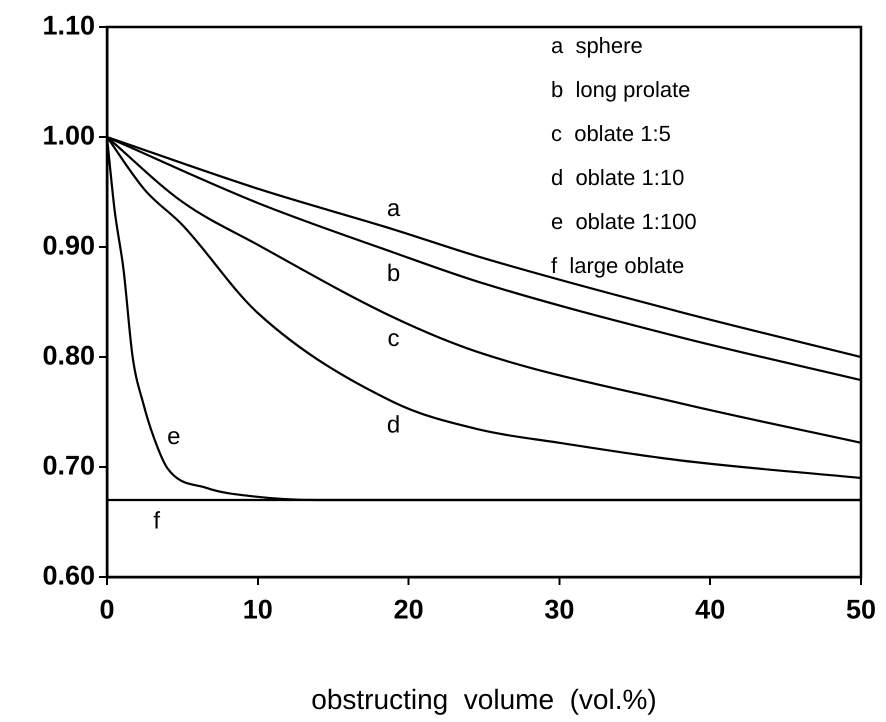  What do you see at coordinates (68, 245) in the screenshot?
I see `y-tick-label: 0.90` at bounding box center [68, 245].